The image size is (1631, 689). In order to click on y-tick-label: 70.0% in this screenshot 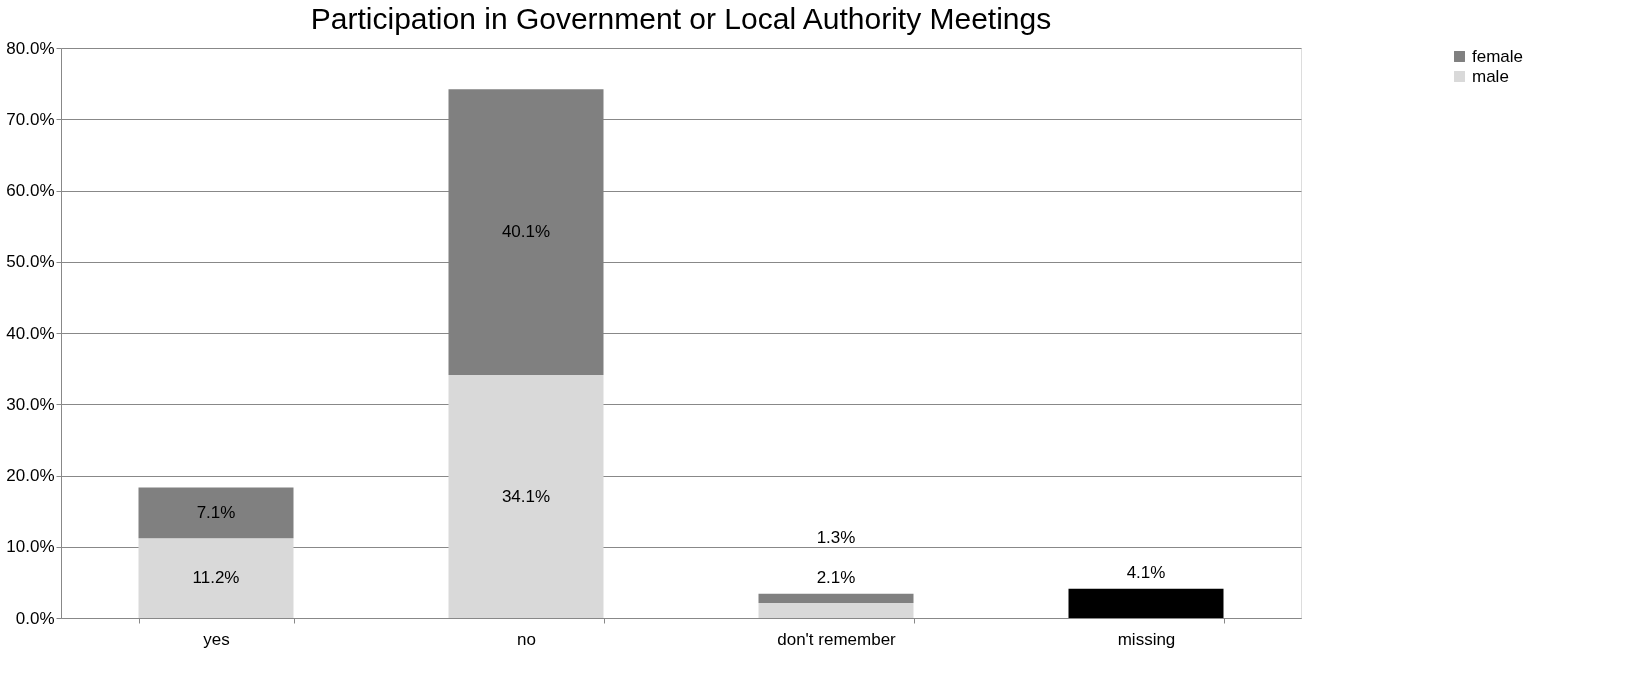, I will do `click(30, 119)`.